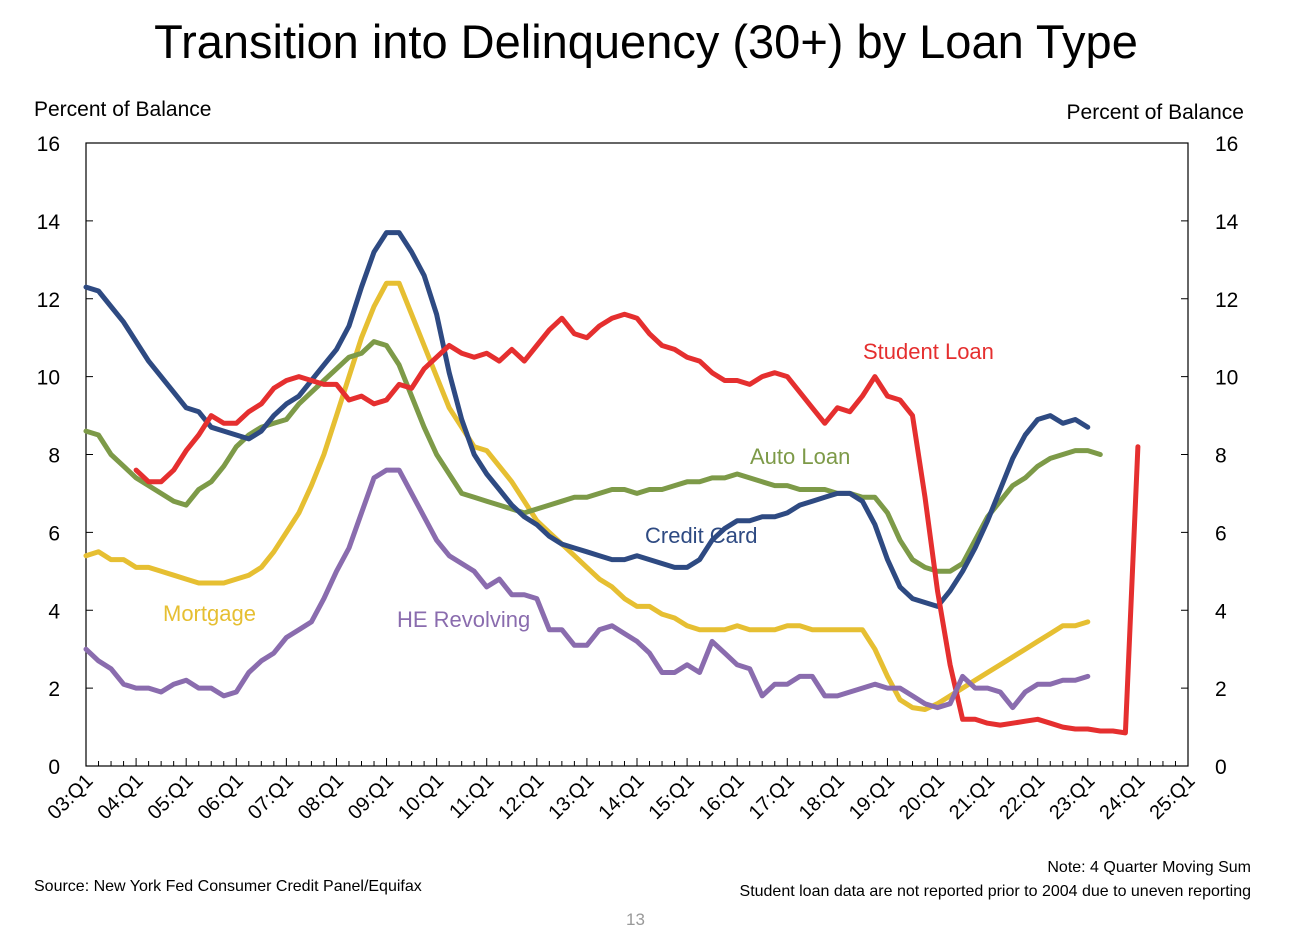 The height and width of the screenshot is (942, 1292). I want to click on auto-loan-label: Auto Loan, so click(800, 456).